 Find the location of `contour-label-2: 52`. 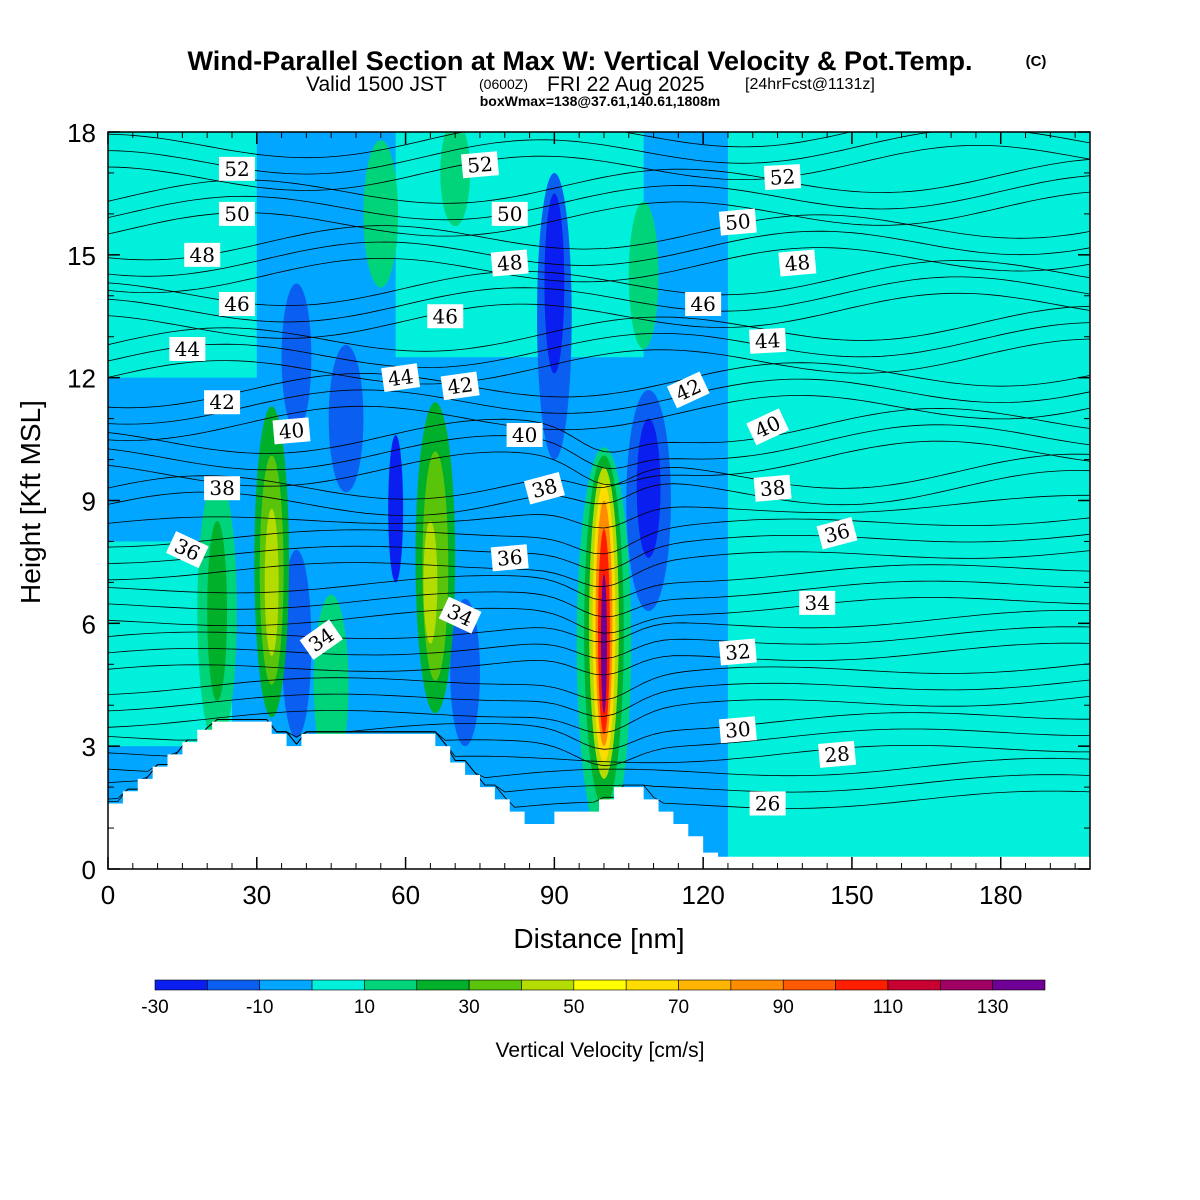

contour-label-2: 52 is located at coordinates (782, 177).